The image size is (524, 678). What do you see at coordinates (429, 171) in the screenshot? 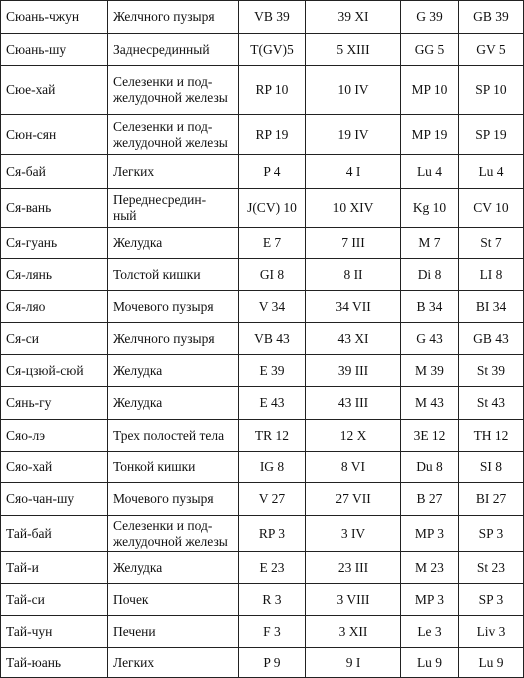
I see `code-3: Lu 4` at bounding box center [429, 171].